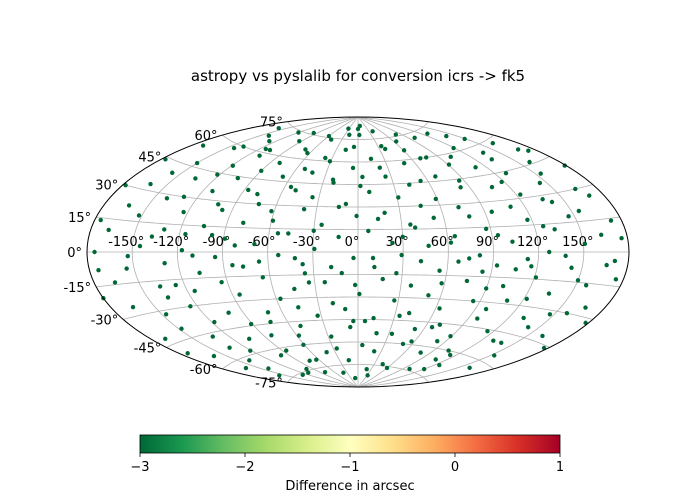  What do you see at coordinates (307, 242) in the screenshot?
I see `longitude-tick-label: -30°` at bounding box center [307, 242].